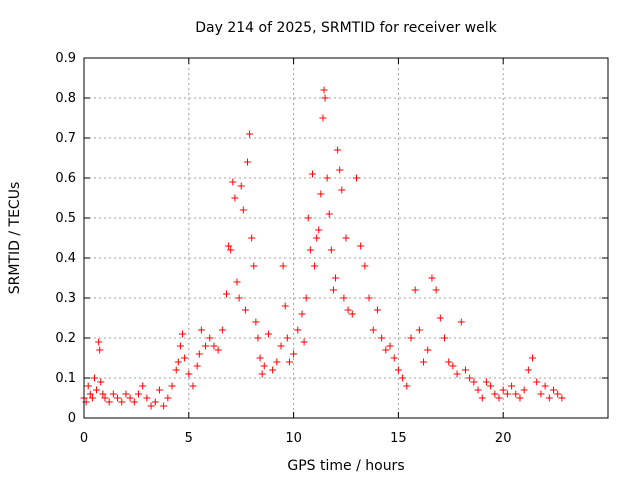  I want to click on y-tick-label: 0.7, so click(65, 138).